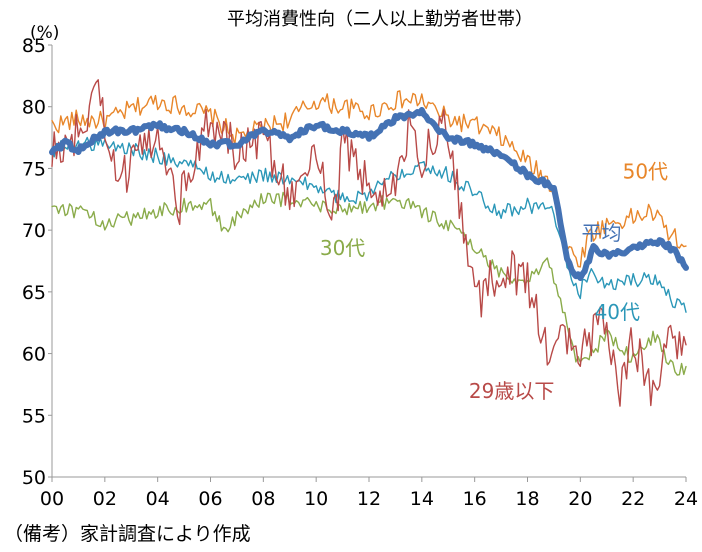 Image resolution: width=702 pixels, height=552 pixels. Describe the element at coordinates (369, 499) in the screenshot. I see `x-tick-label: 12` at that location.